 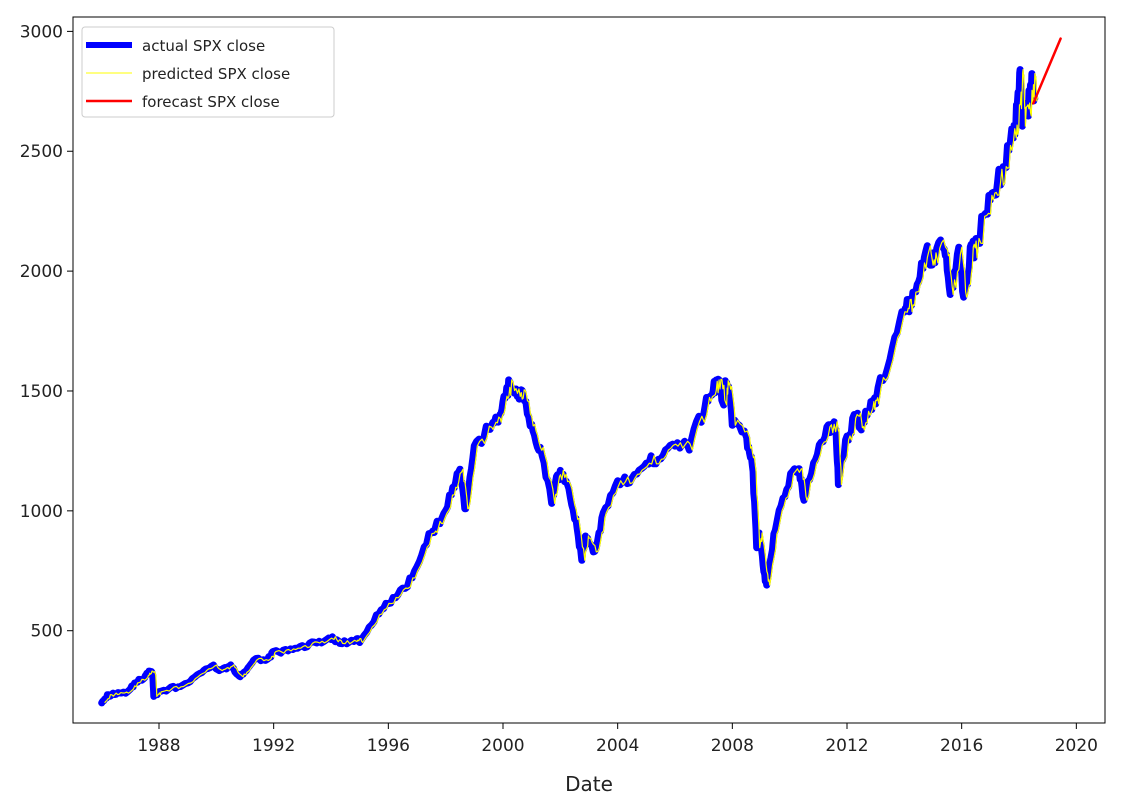 What do you see at coordinates (732, 746) in the screenshot?
I see `x-tick-label: 2008` at bounding box center [732, 746].